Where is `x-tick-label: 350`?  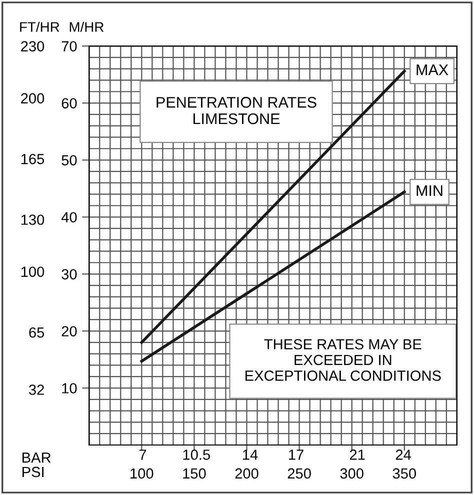 x-tick-label: 350 is located at coordinates (404, 473).